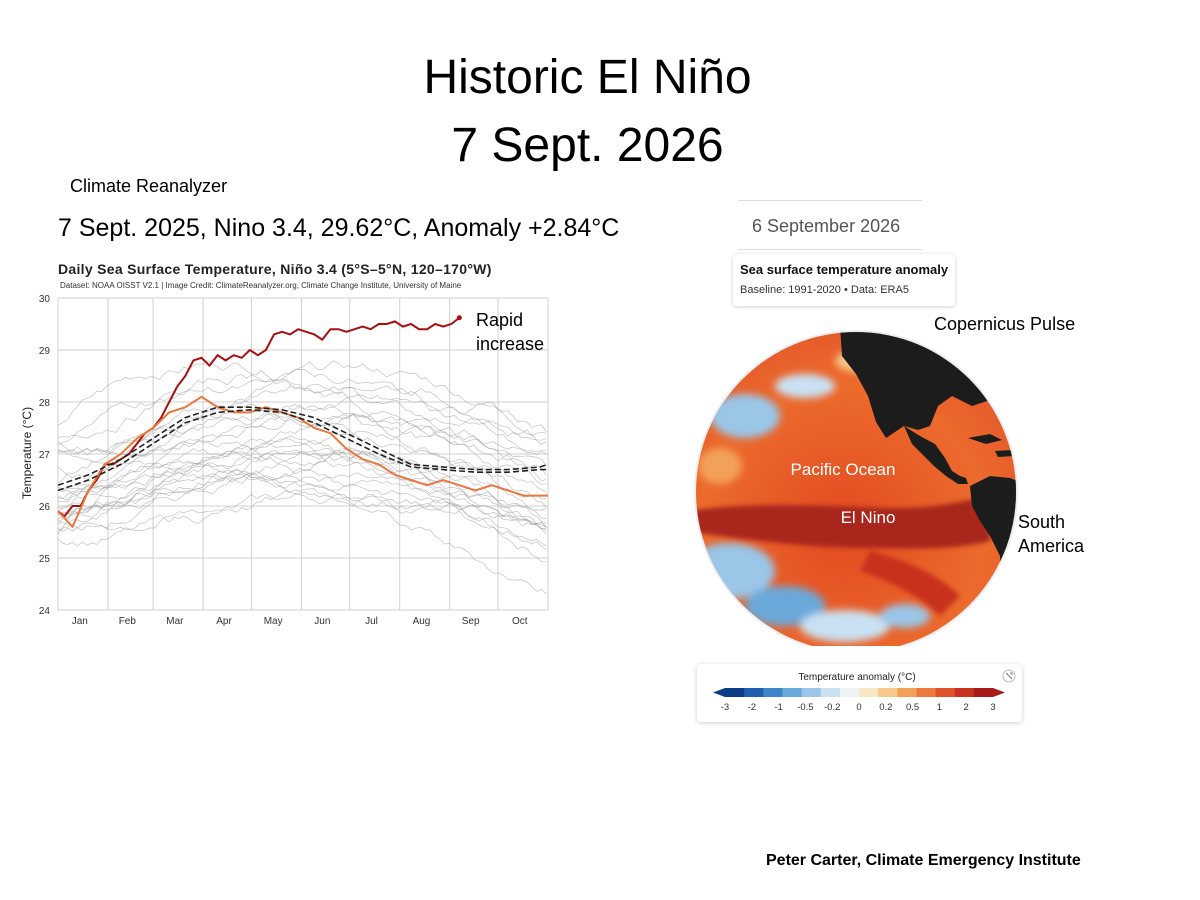 Image resolution: width=1200 pixels, height=900 pixels. Describe the element at coordinates (824, 290) in the screenshot. I see `map-baseline: Baseline: 1991-2020 • Data: ERA5` at that location.